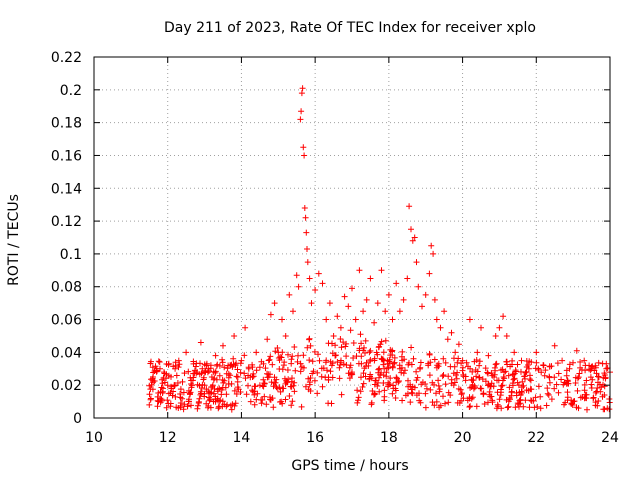  Describe the element at coordinates (536, 438) in the screenshot. I see `x-tick-label: 22` at that location.